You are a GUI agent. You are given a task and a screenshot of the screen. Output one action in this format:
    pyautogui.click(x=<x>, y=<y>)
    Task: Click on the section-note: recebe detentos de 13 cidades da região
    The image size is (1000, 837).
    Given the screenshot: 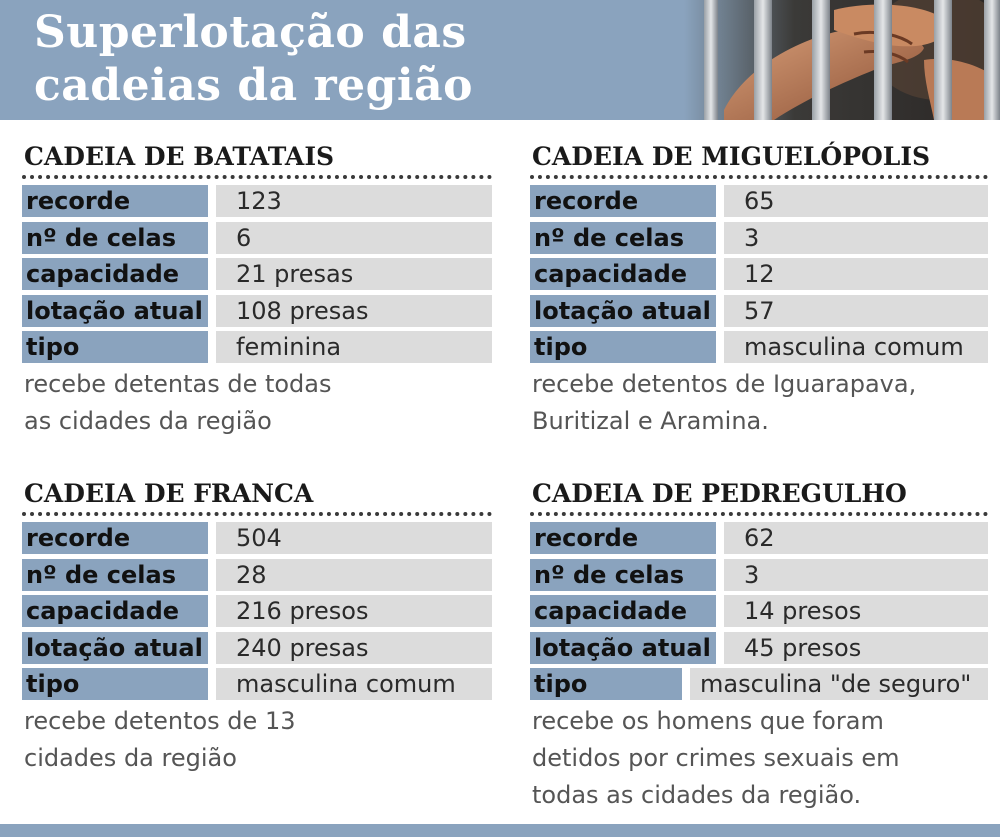 What is the action you would take?
    pyautogui.click(x=257, y=740)
    